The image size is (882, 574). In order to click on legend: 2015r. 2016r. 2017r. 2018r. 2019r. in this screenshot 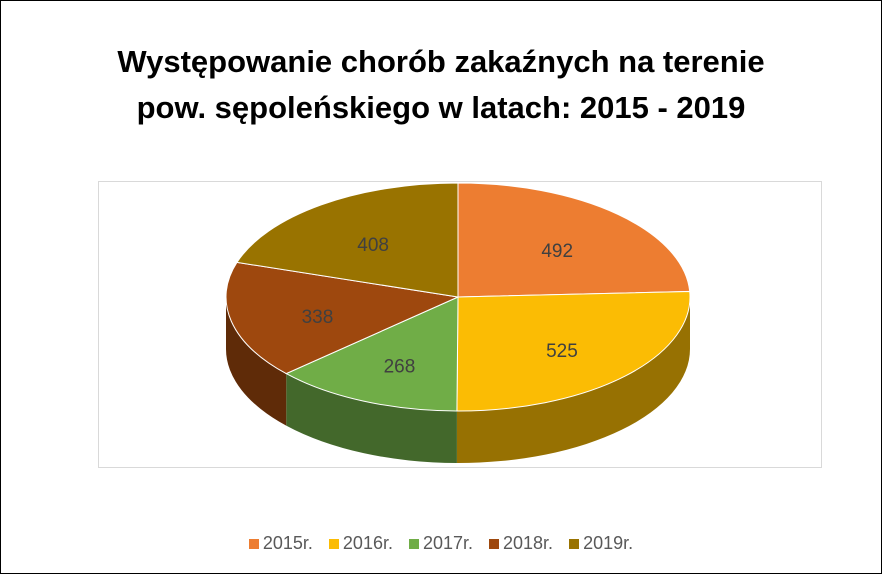, I will do `click(441, 543)`.